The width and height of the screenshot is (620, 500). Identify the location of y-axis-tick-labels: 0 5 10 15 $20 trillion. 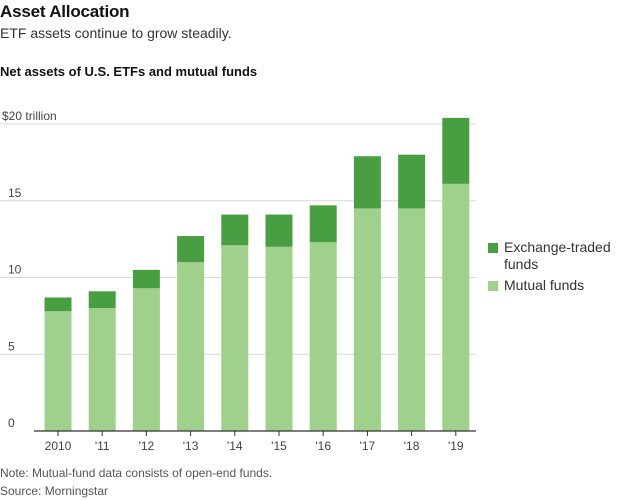
(29, 269).